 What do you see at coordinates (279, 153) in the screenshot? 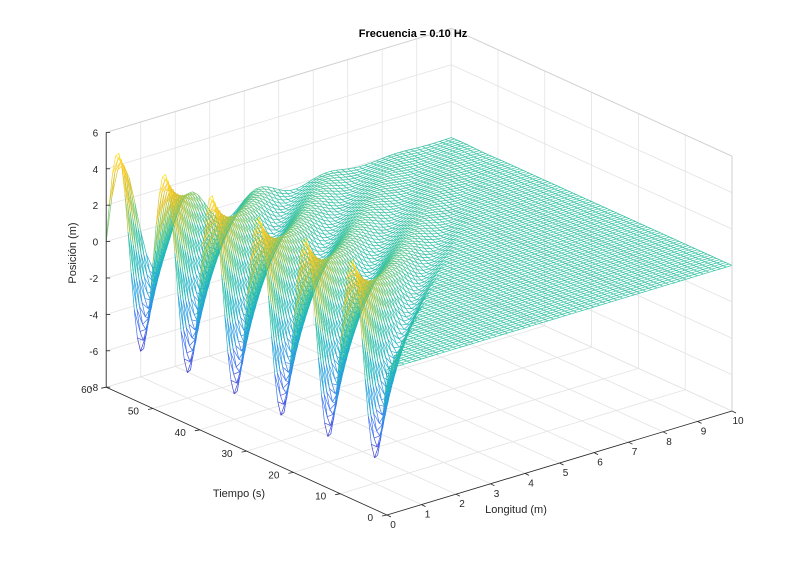
I see `back-wall-grid-line` at bounding box center [279, 153].